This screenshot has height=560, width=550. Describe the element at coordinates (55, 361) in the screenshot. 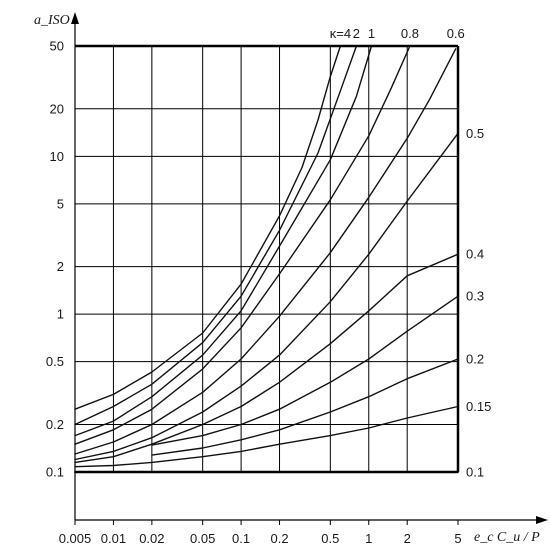

I see `y-tick-label: 0.5` at that location.